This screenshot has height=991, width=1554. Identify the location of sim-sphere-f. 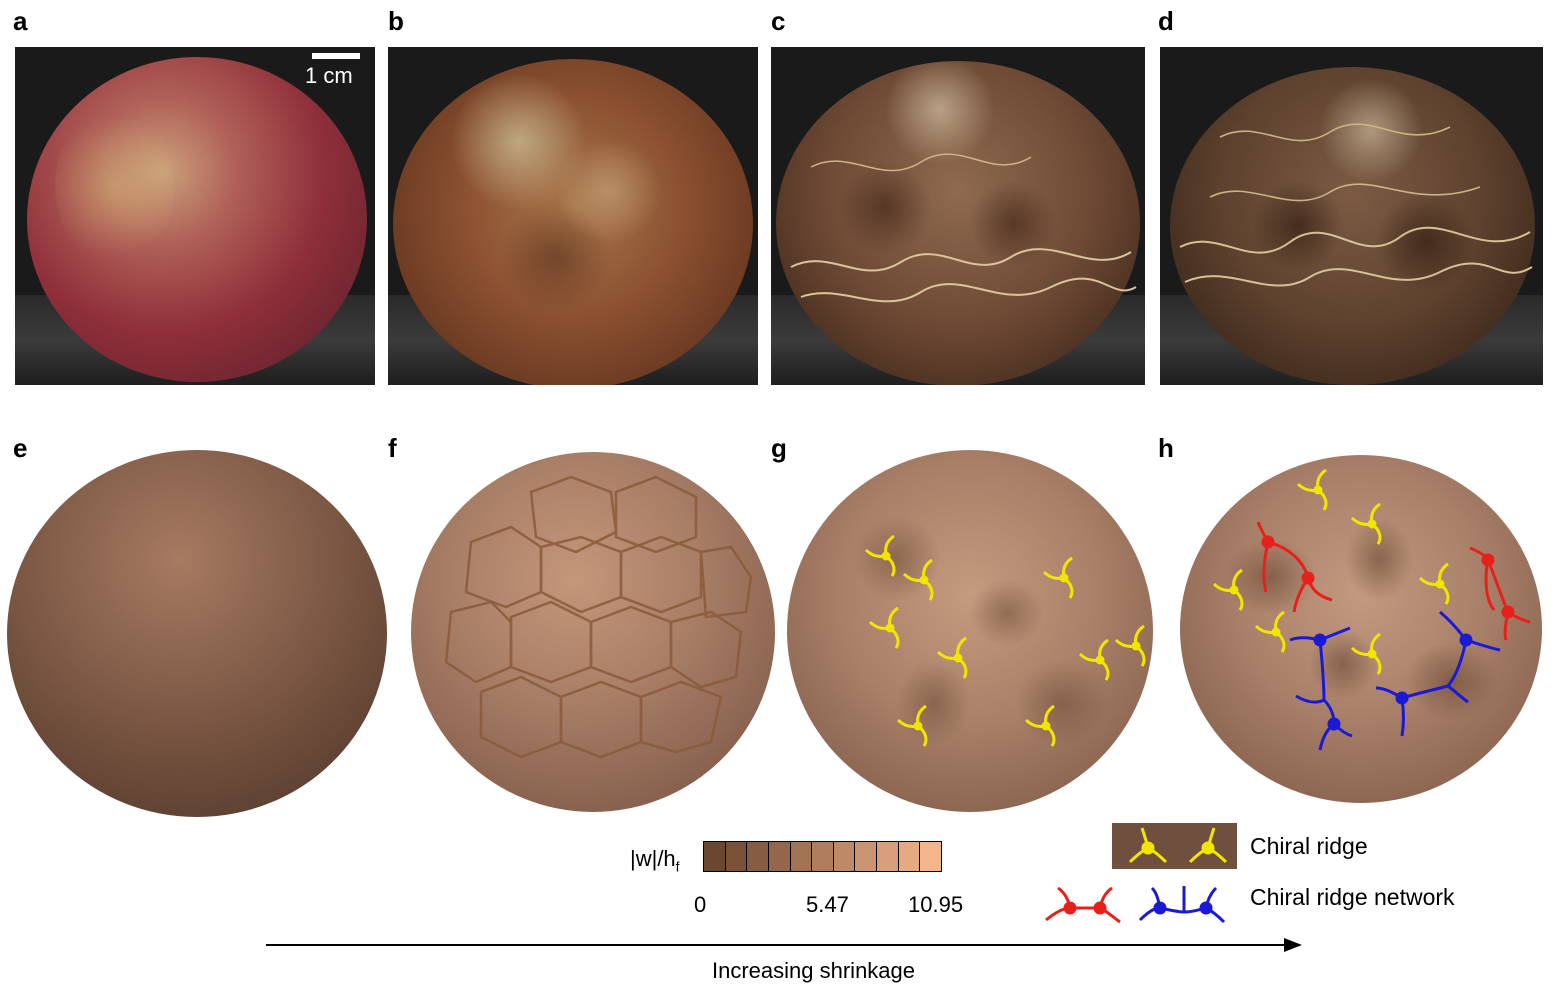
(593, 632).